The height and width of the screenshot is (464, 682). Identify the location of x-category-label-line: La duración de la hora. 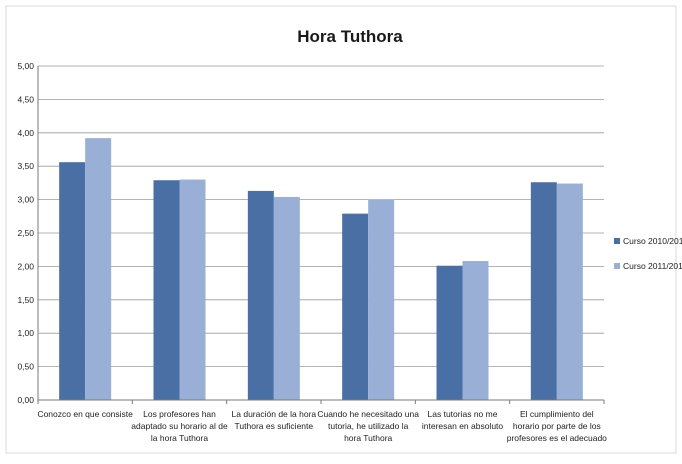
(274, 414).